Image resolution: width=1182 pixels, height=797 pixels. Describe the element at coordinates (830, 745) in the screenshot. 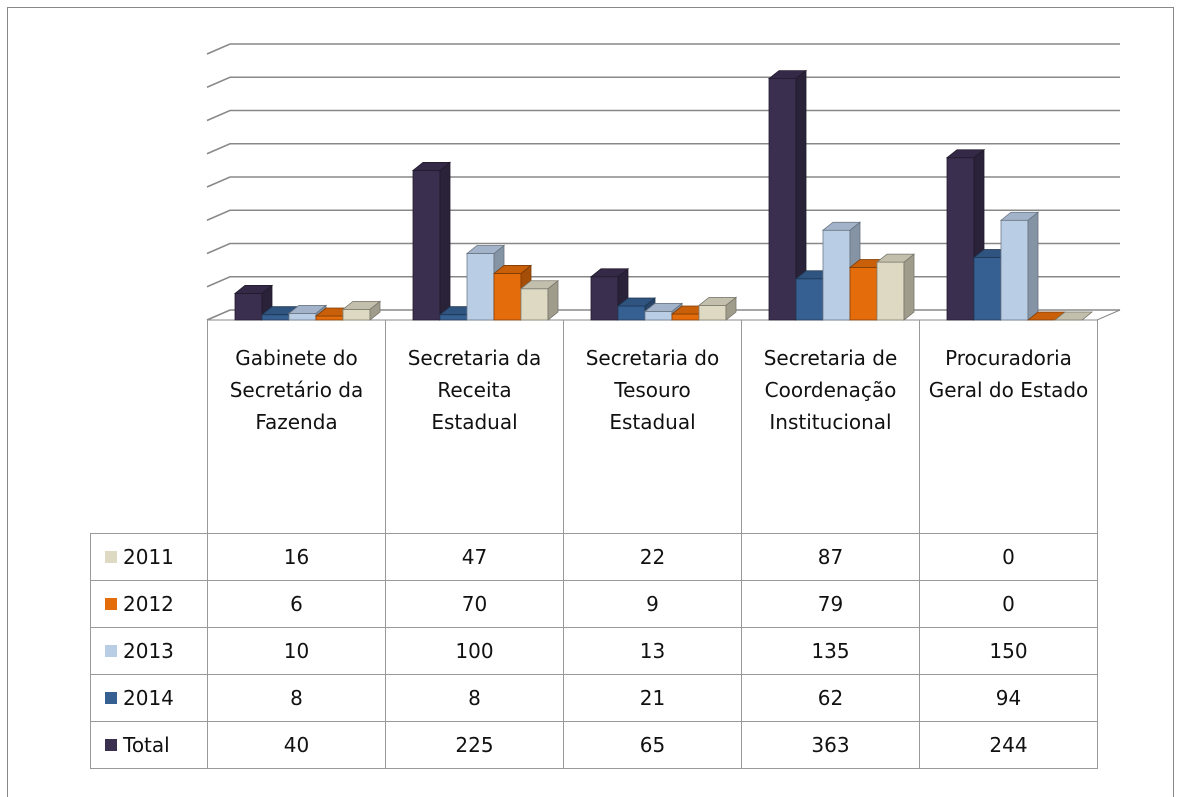

I see `table-value: 363` at that location.